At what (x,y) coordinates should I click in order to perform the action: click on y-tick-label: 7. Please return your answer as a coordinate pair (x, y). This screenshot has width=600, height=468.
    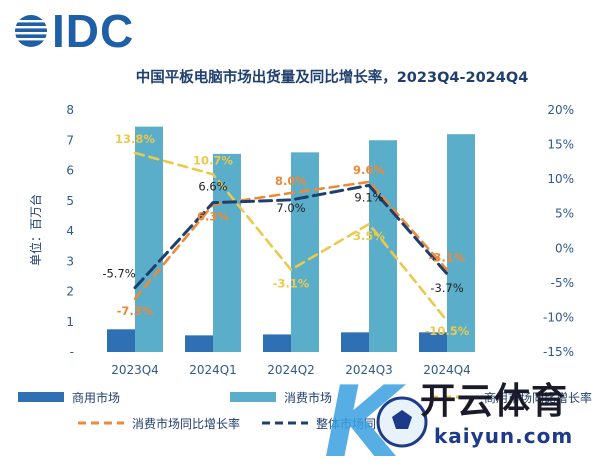
    Looking at the image, I should click on (70, 140).